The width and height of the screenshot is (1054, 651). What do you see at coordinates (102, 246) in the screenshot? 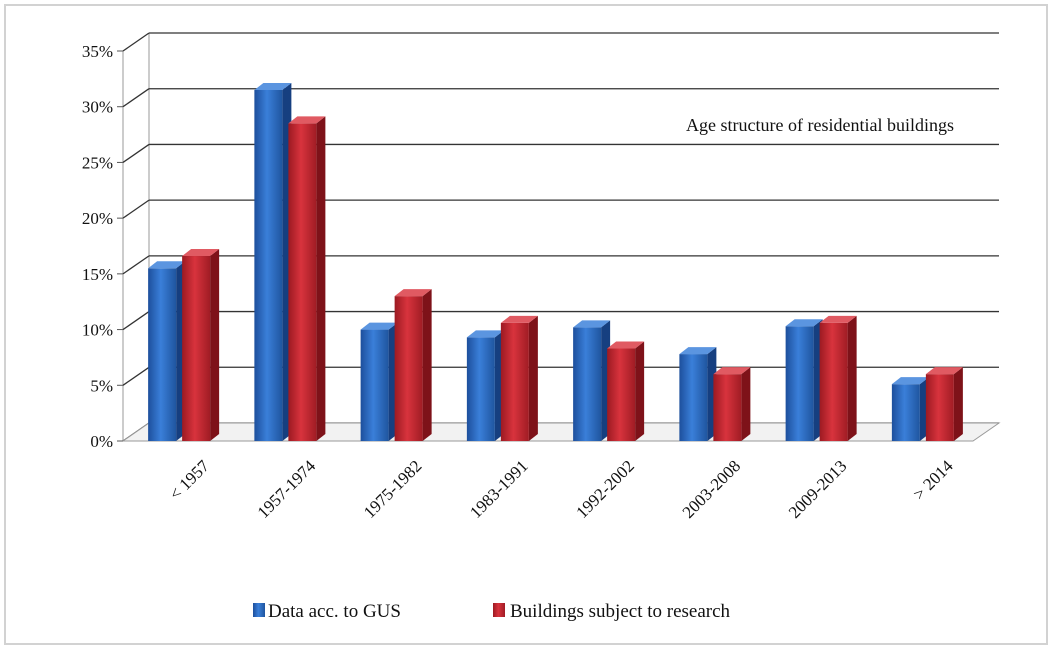
I see `y-axis-ticks: 0% 5% 10% 15% 20% 25% 30% 35%` at bounding box center [102, 246].